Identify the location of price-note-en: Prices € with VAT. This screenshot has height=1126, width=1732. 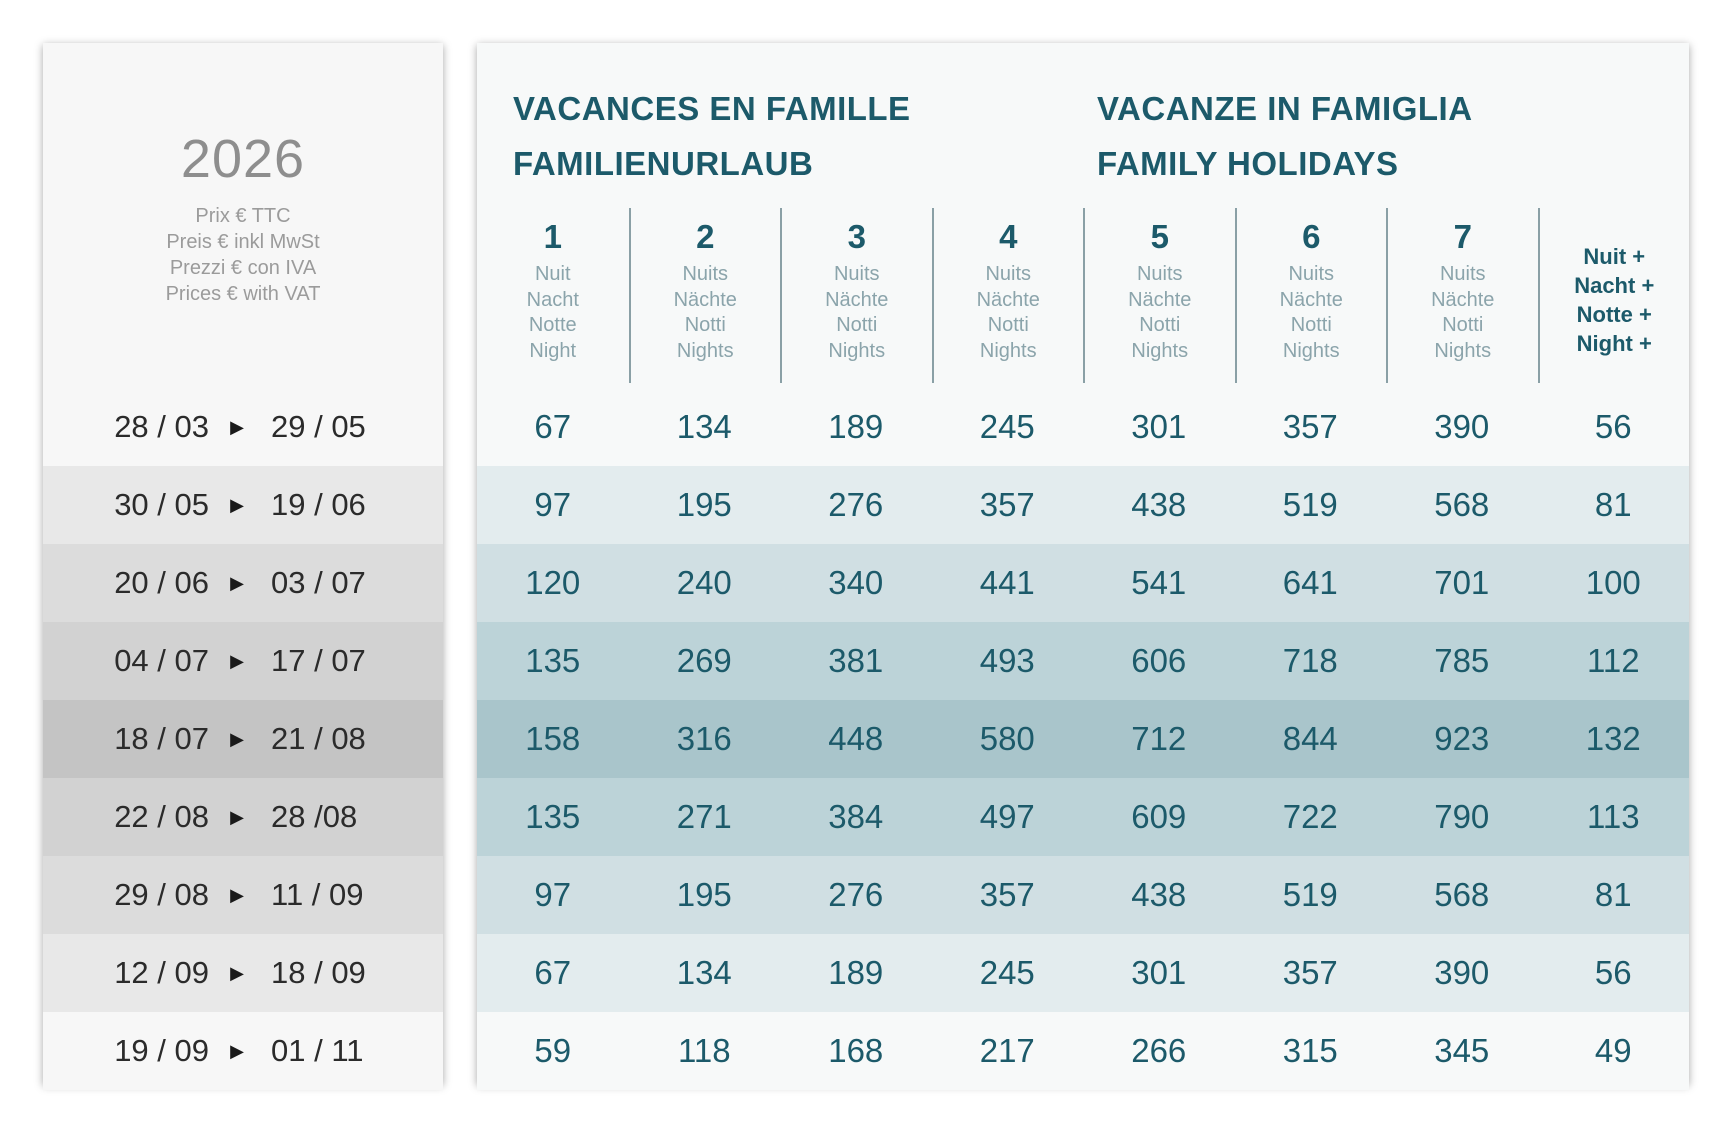
(243, 294).